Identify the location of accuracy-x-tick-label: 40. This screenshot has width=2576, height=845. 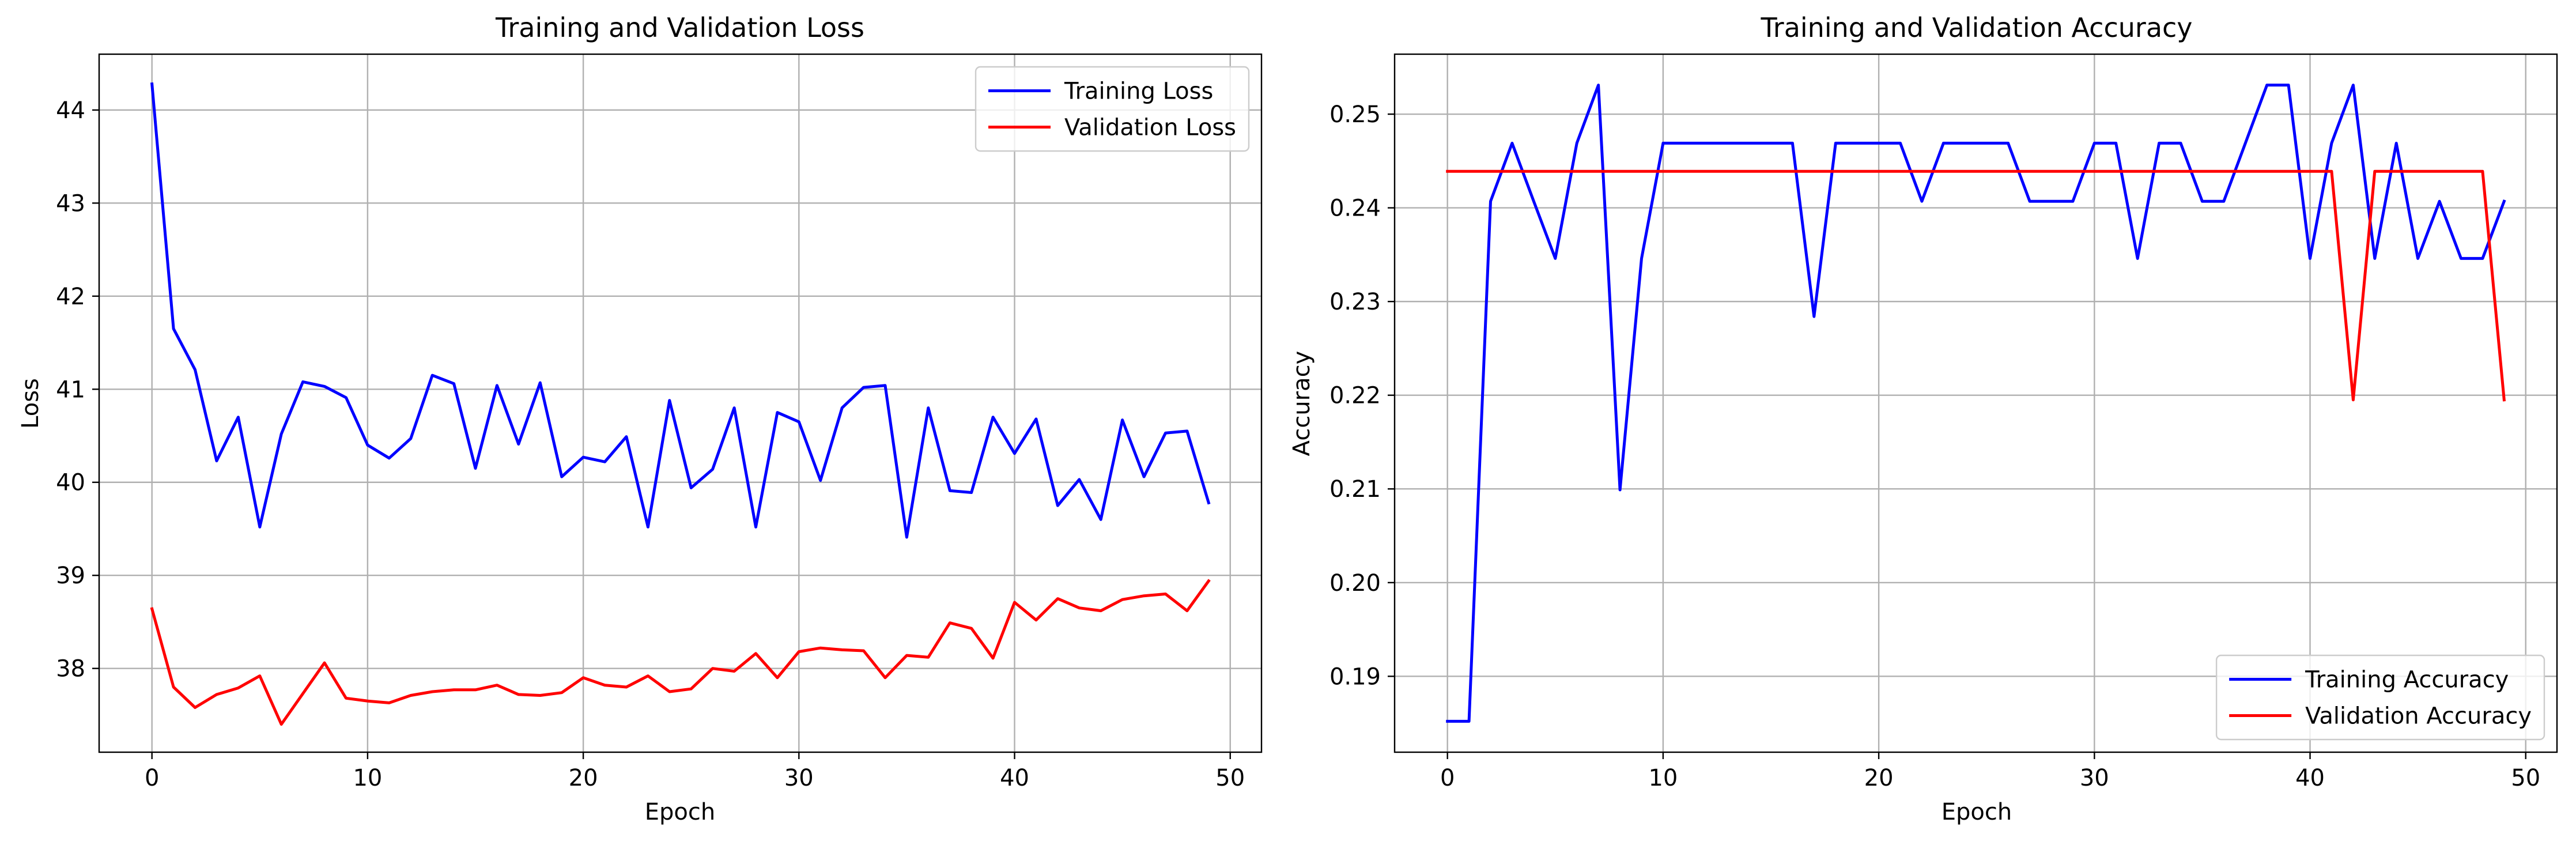
(2310, 778).